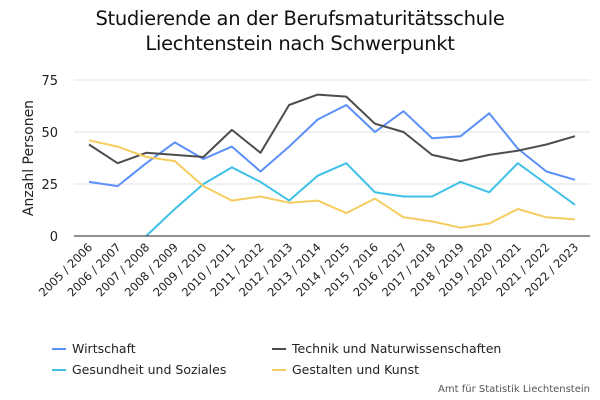 The height and width of the screenshot is (400, 600). I want to click on legend-swatch-wirtschaft, so click(59, 348).